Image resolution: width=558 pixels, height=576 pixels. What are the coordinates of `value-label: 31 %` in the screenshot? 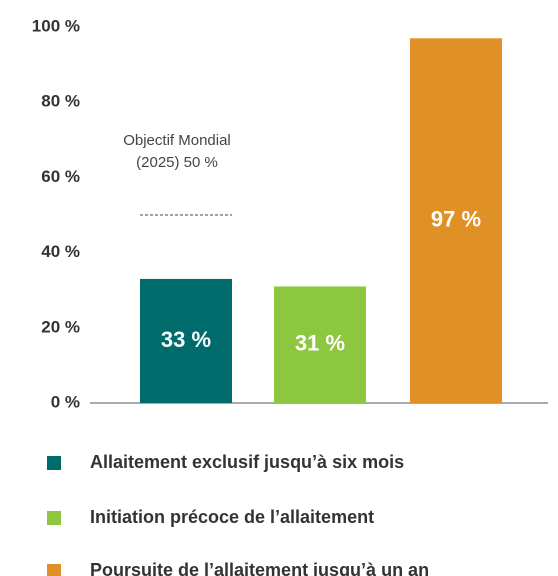 It's located at (320, 343).